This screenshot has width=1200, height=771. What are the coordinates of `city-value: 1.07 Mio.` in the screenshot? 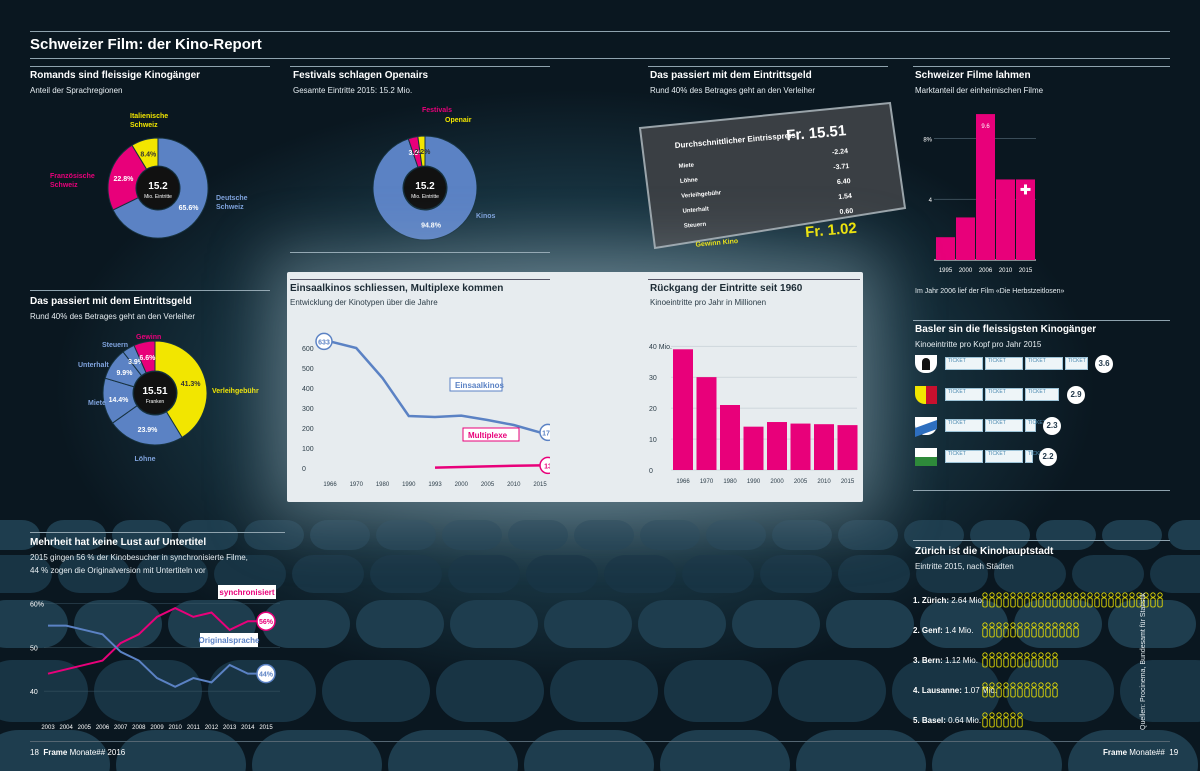 It's located at (981, 690).